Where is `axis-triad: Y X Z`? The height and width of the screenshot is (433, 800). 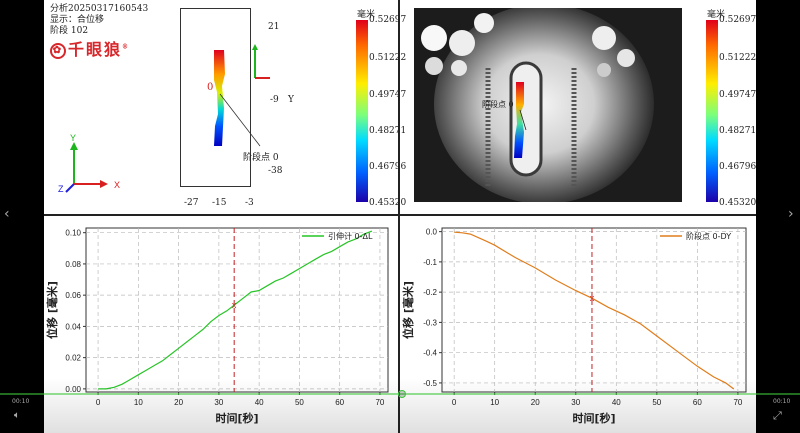 axis-triad: Y X Z is located at coordinates (89, 163).